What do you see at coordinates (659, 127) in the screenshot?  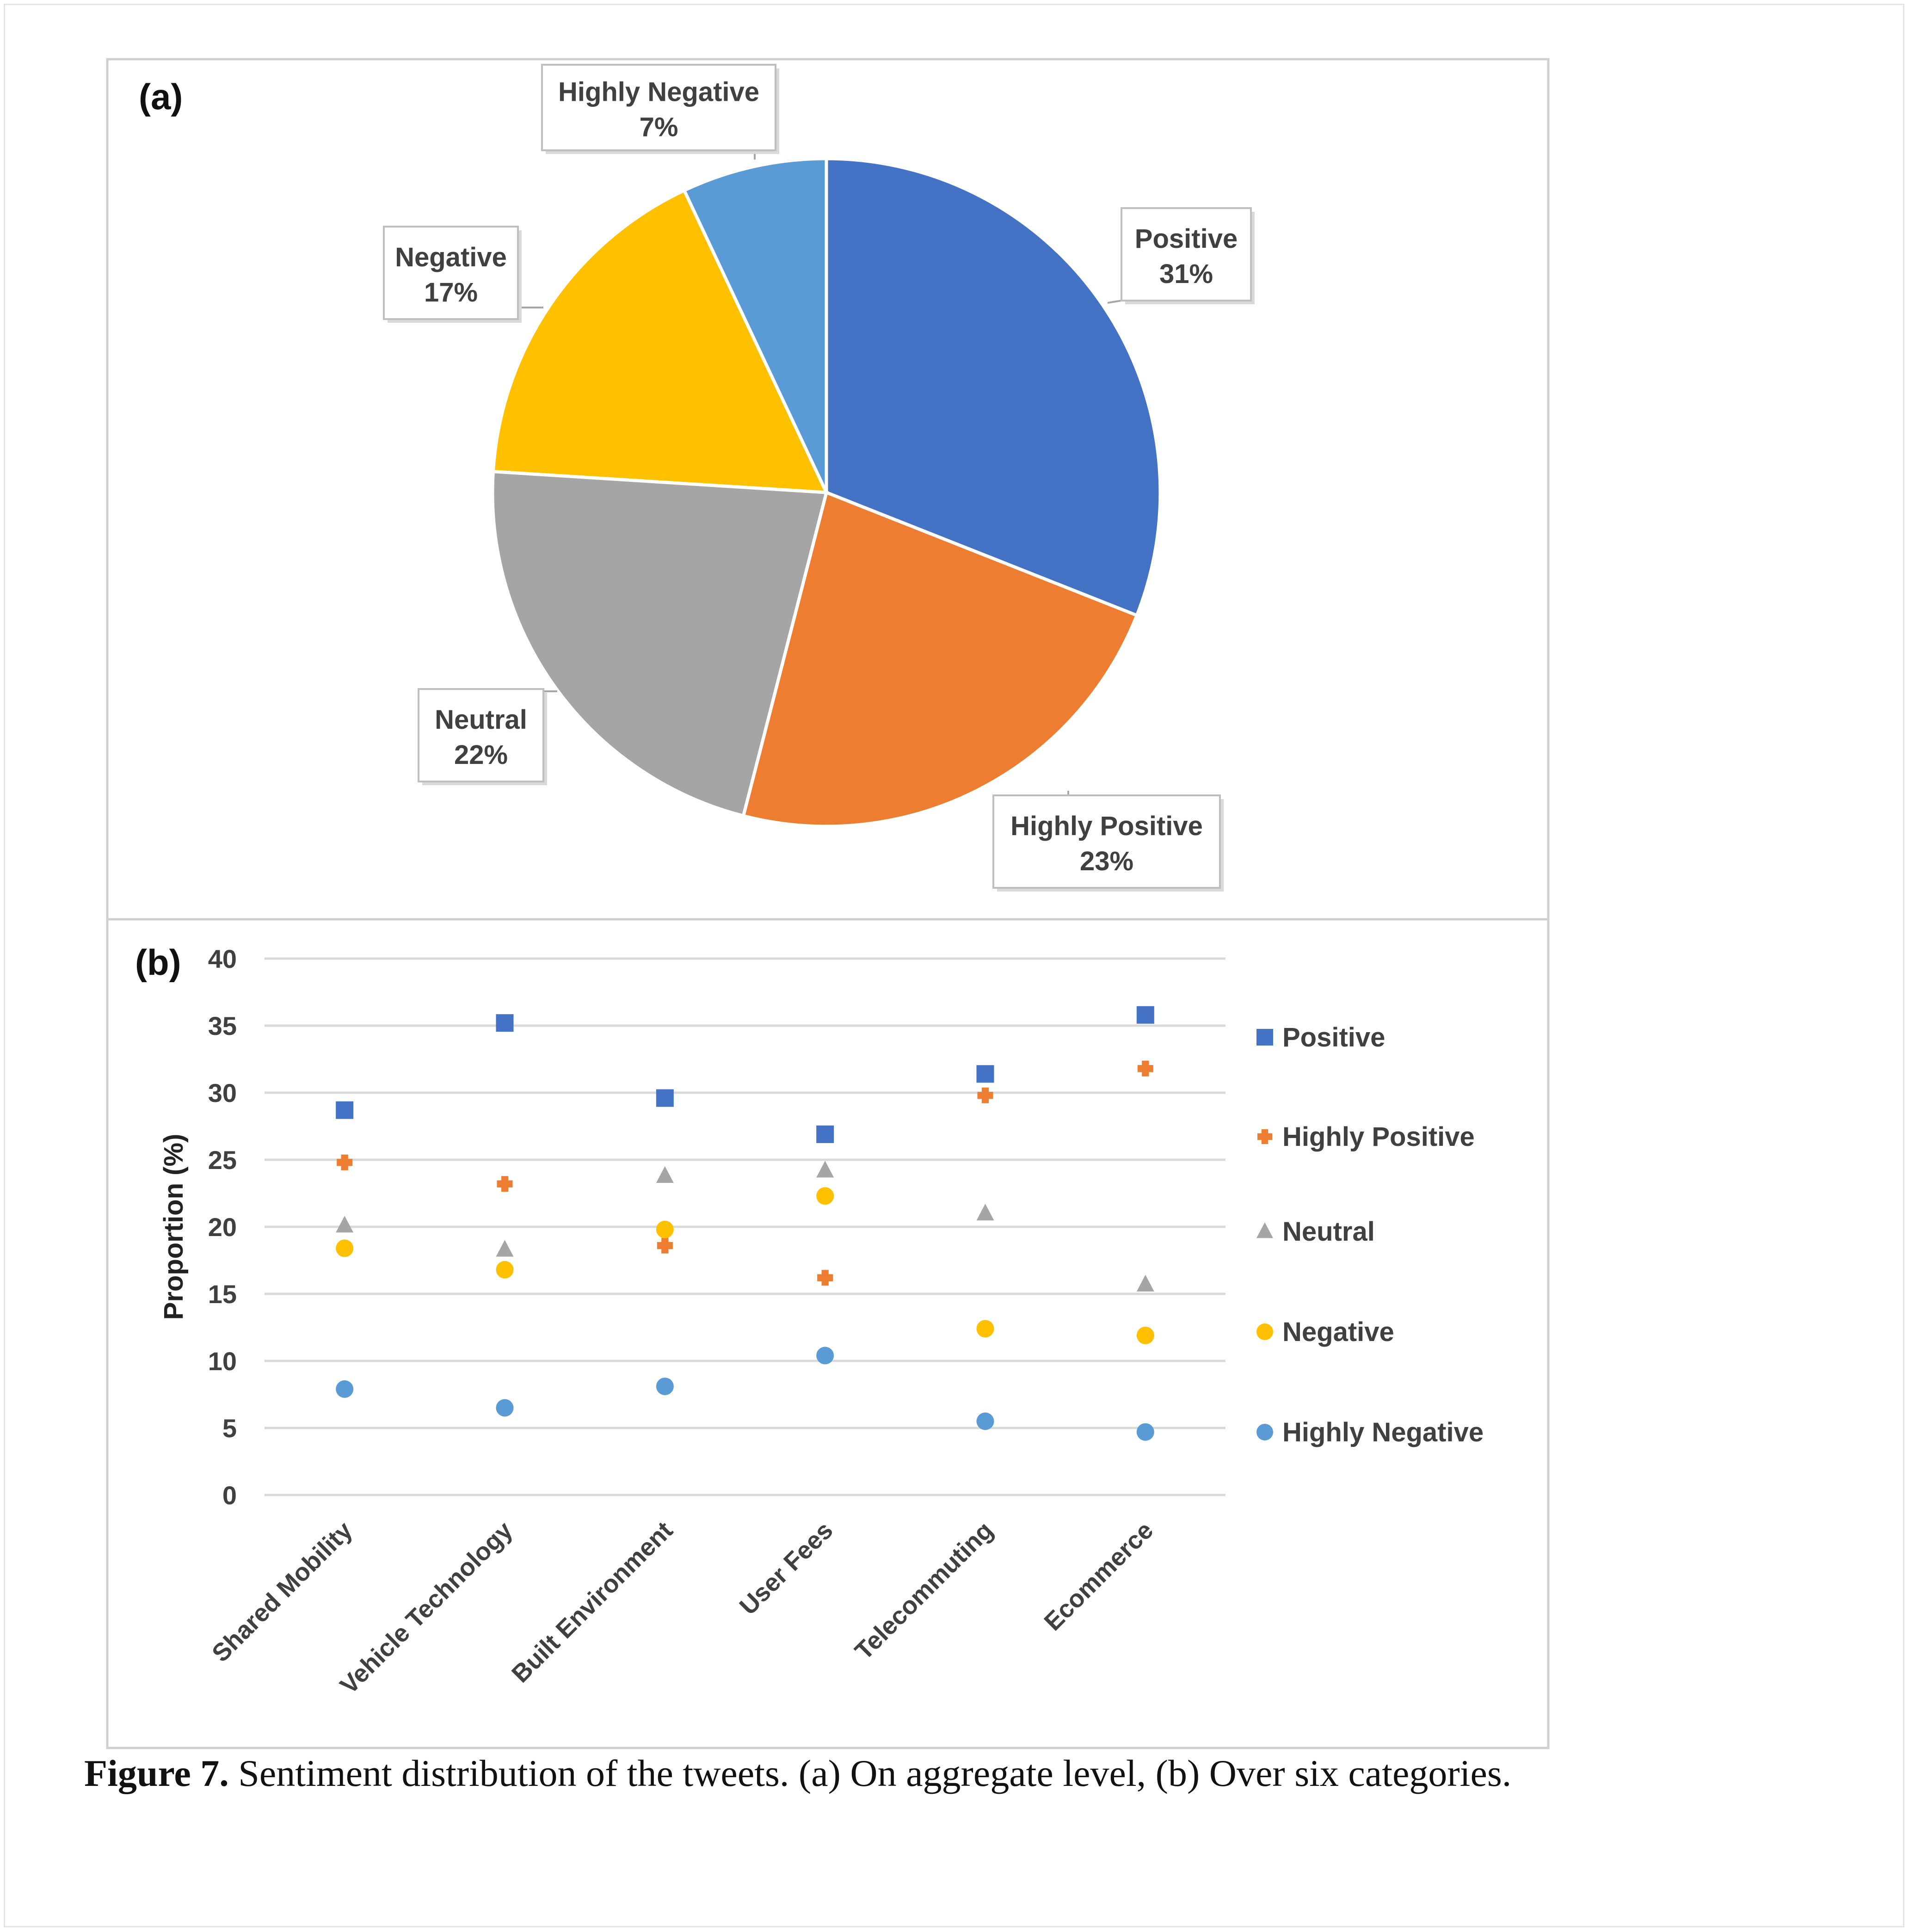 I see `pie-value-highly-negative: 7%` at bounding box center [659, 127].